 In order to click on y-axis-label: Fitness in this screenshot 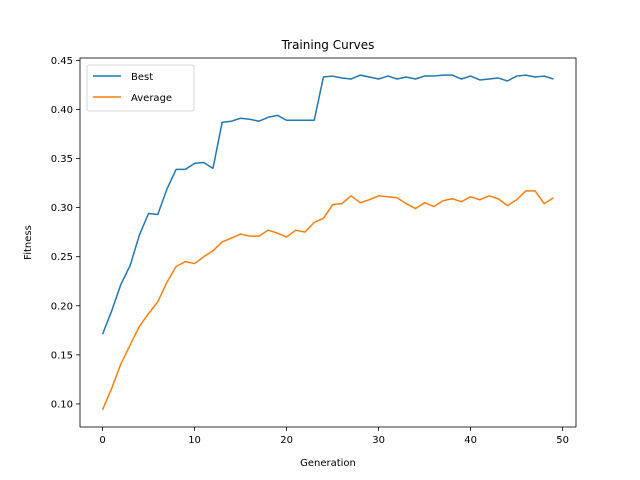, I will do `click(28, 242)`.